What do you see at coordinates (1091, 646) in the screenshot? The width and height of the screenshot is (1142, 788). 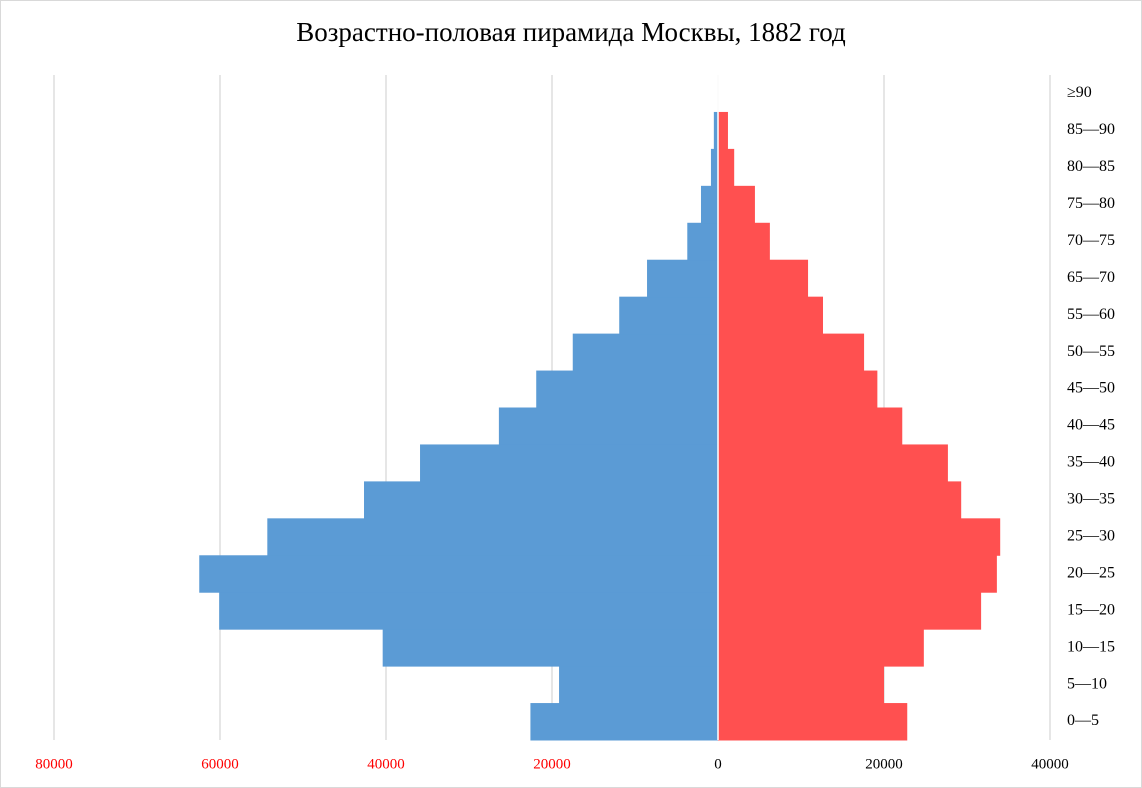 I see `y-tick-label: 10—15` at bounding box center [1091, 646].